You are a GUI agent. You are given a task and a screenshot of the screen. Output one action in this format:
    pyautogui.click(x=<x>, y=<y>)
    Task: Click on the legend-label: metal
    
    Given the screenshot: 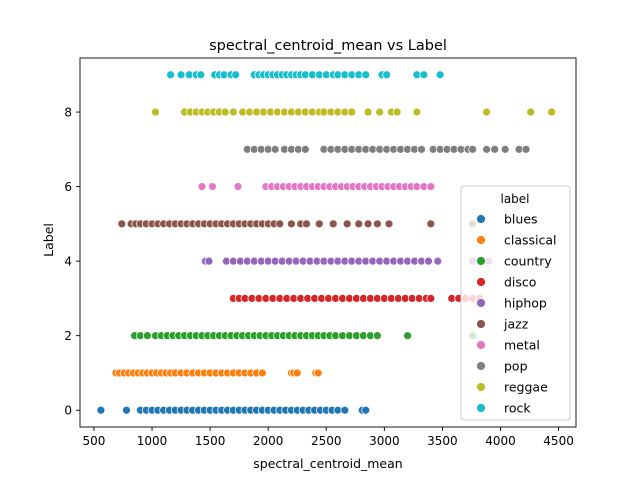 What is the action you would take?
    pyautogui.click(x=522, y=345)
    